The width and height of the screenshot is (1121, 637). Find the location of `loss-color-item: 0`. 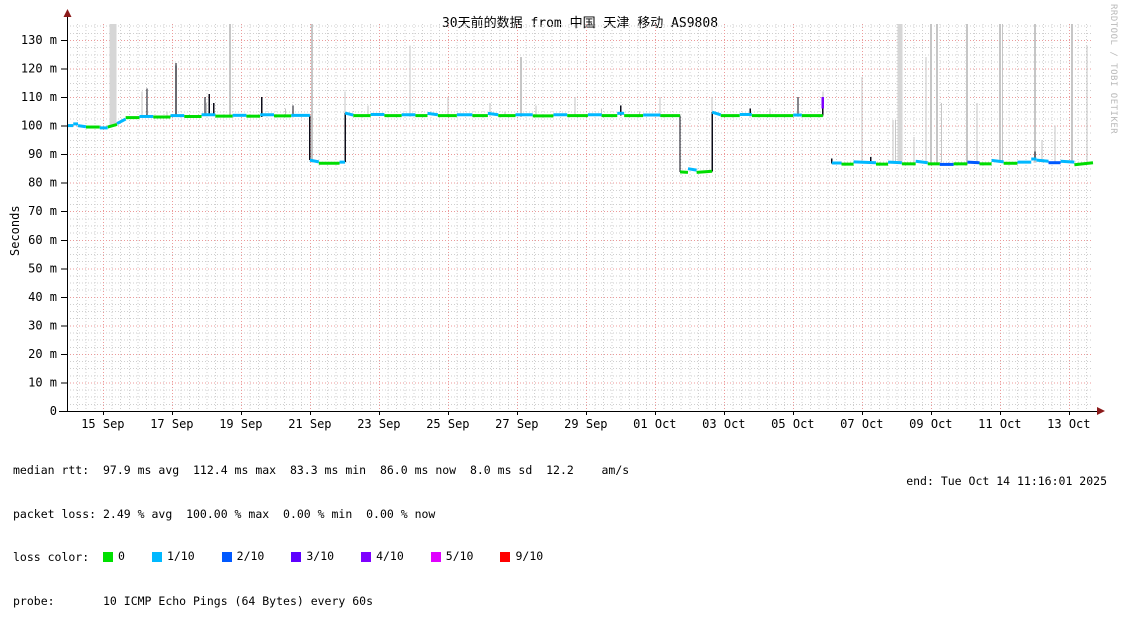

loss-color-item: 0 is located at coordinates (114, 556).